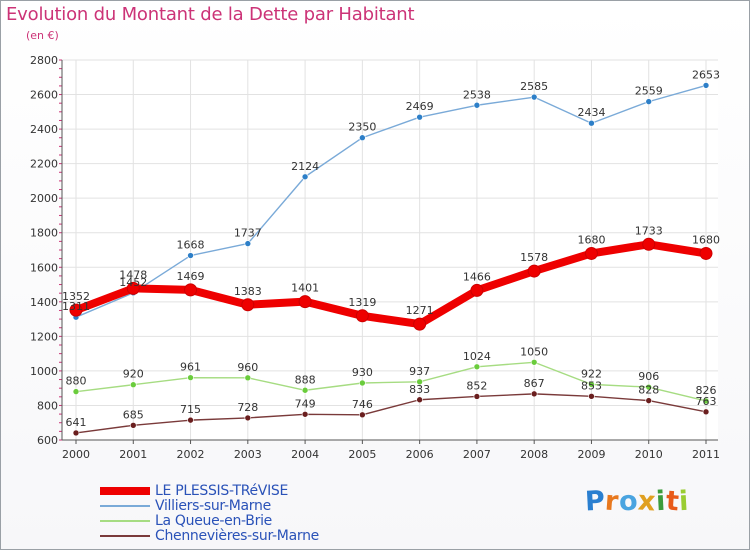 This screenshot has height=550, width=750. Describe the element at coordinates (76, 454) in the screenshot. I see `x-tick-label: 2000` at that location.